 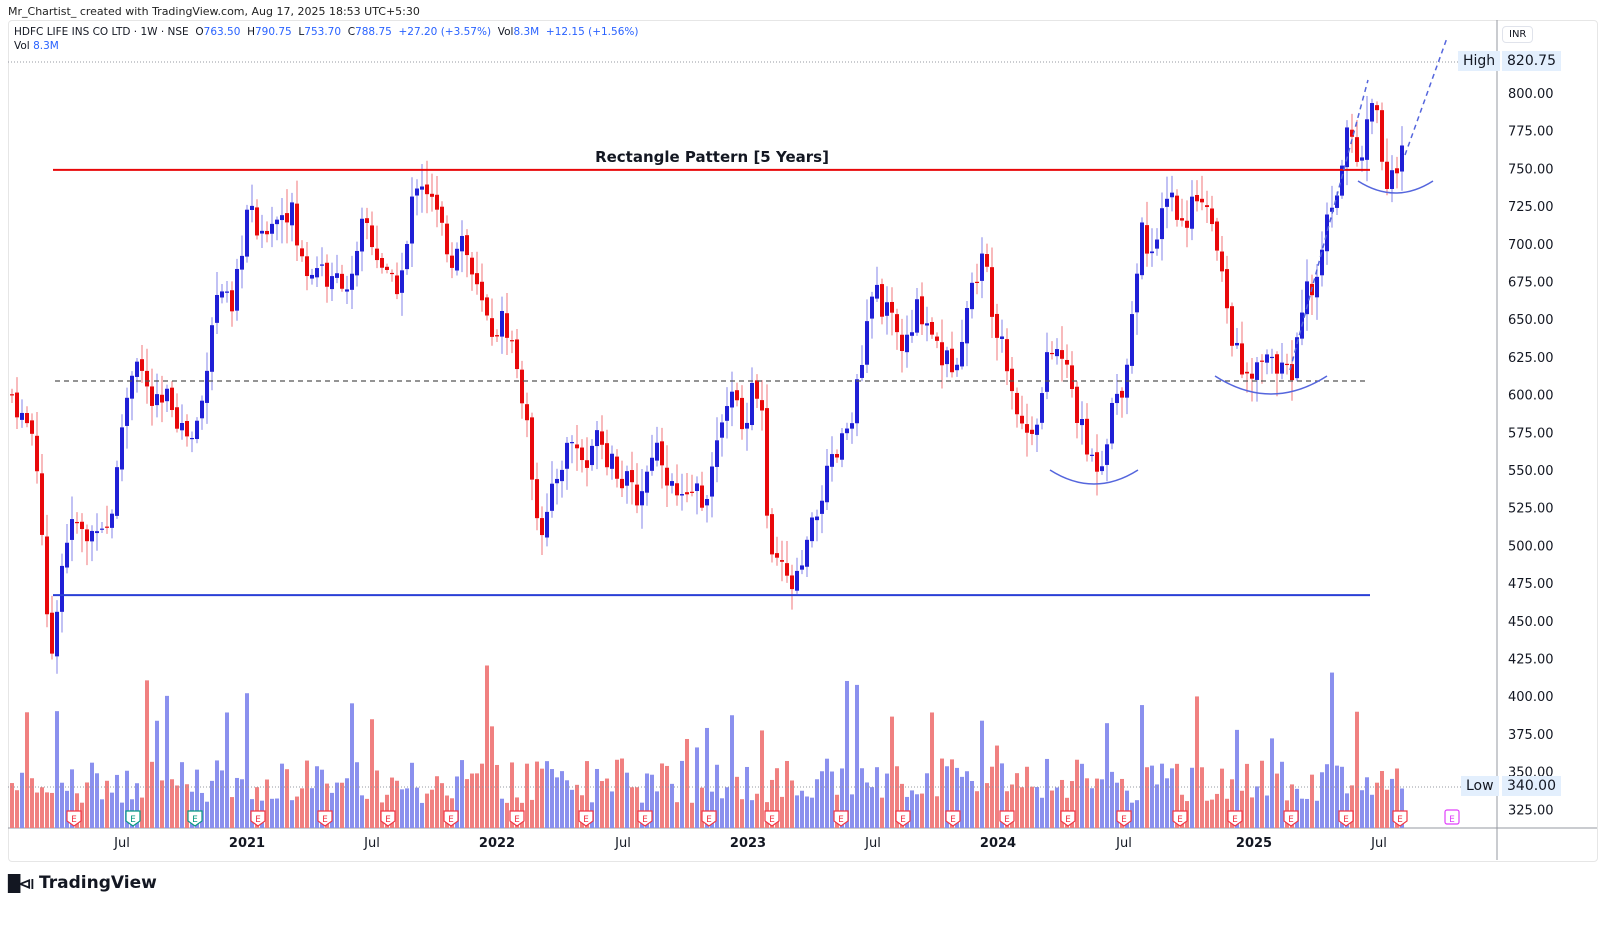 I want to click on price-tick: 800.00, so click(x=1531, y=94).